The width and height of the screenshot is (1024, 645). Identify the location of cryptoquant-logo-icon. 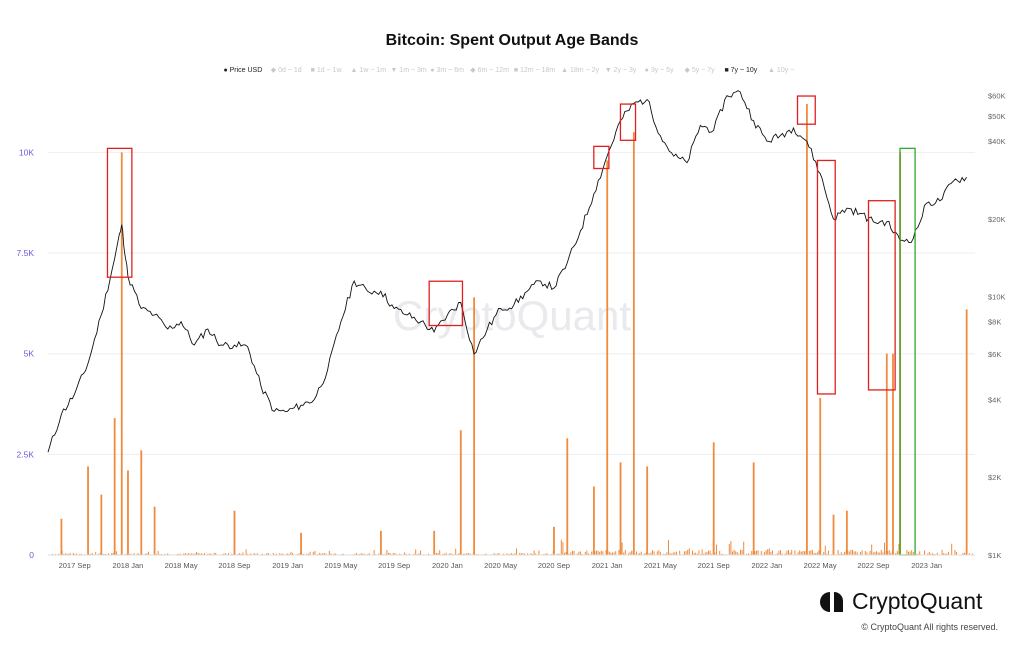
(831, 602).